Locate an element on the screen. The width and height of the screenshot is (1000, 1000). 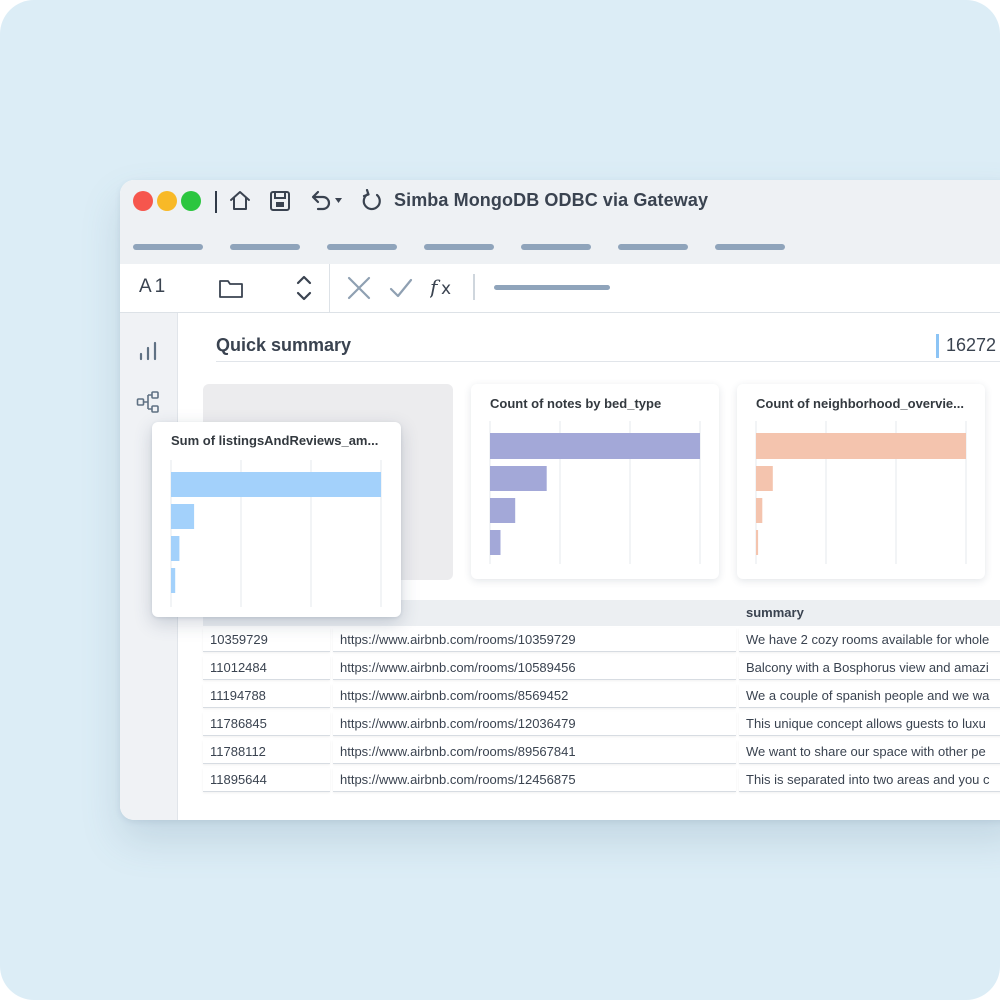
sum-listings-chart is located at coordinates (276, 533).